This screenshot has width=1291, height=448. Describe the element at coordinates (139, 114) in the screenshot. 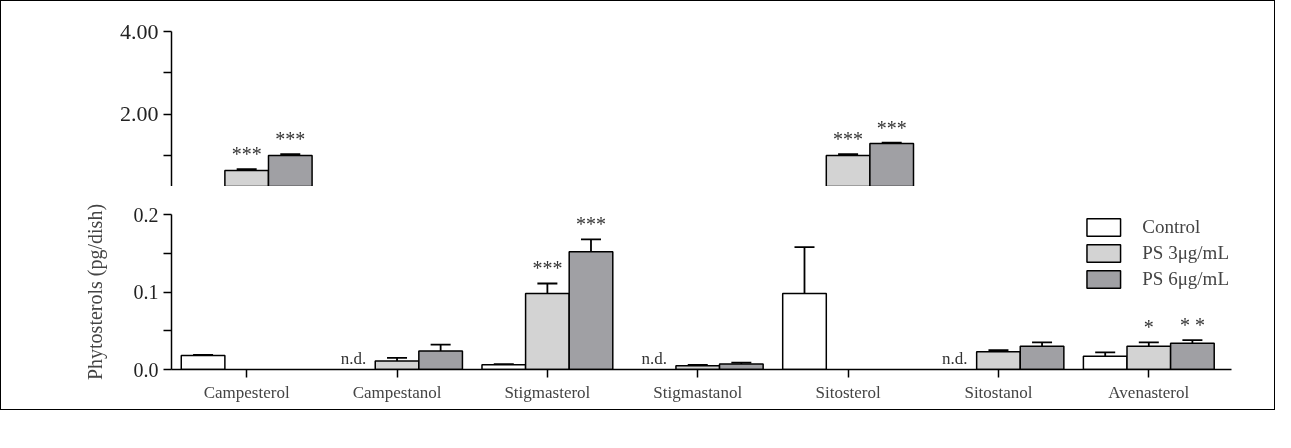

I see `y-tick-label: 2.00` at that location.